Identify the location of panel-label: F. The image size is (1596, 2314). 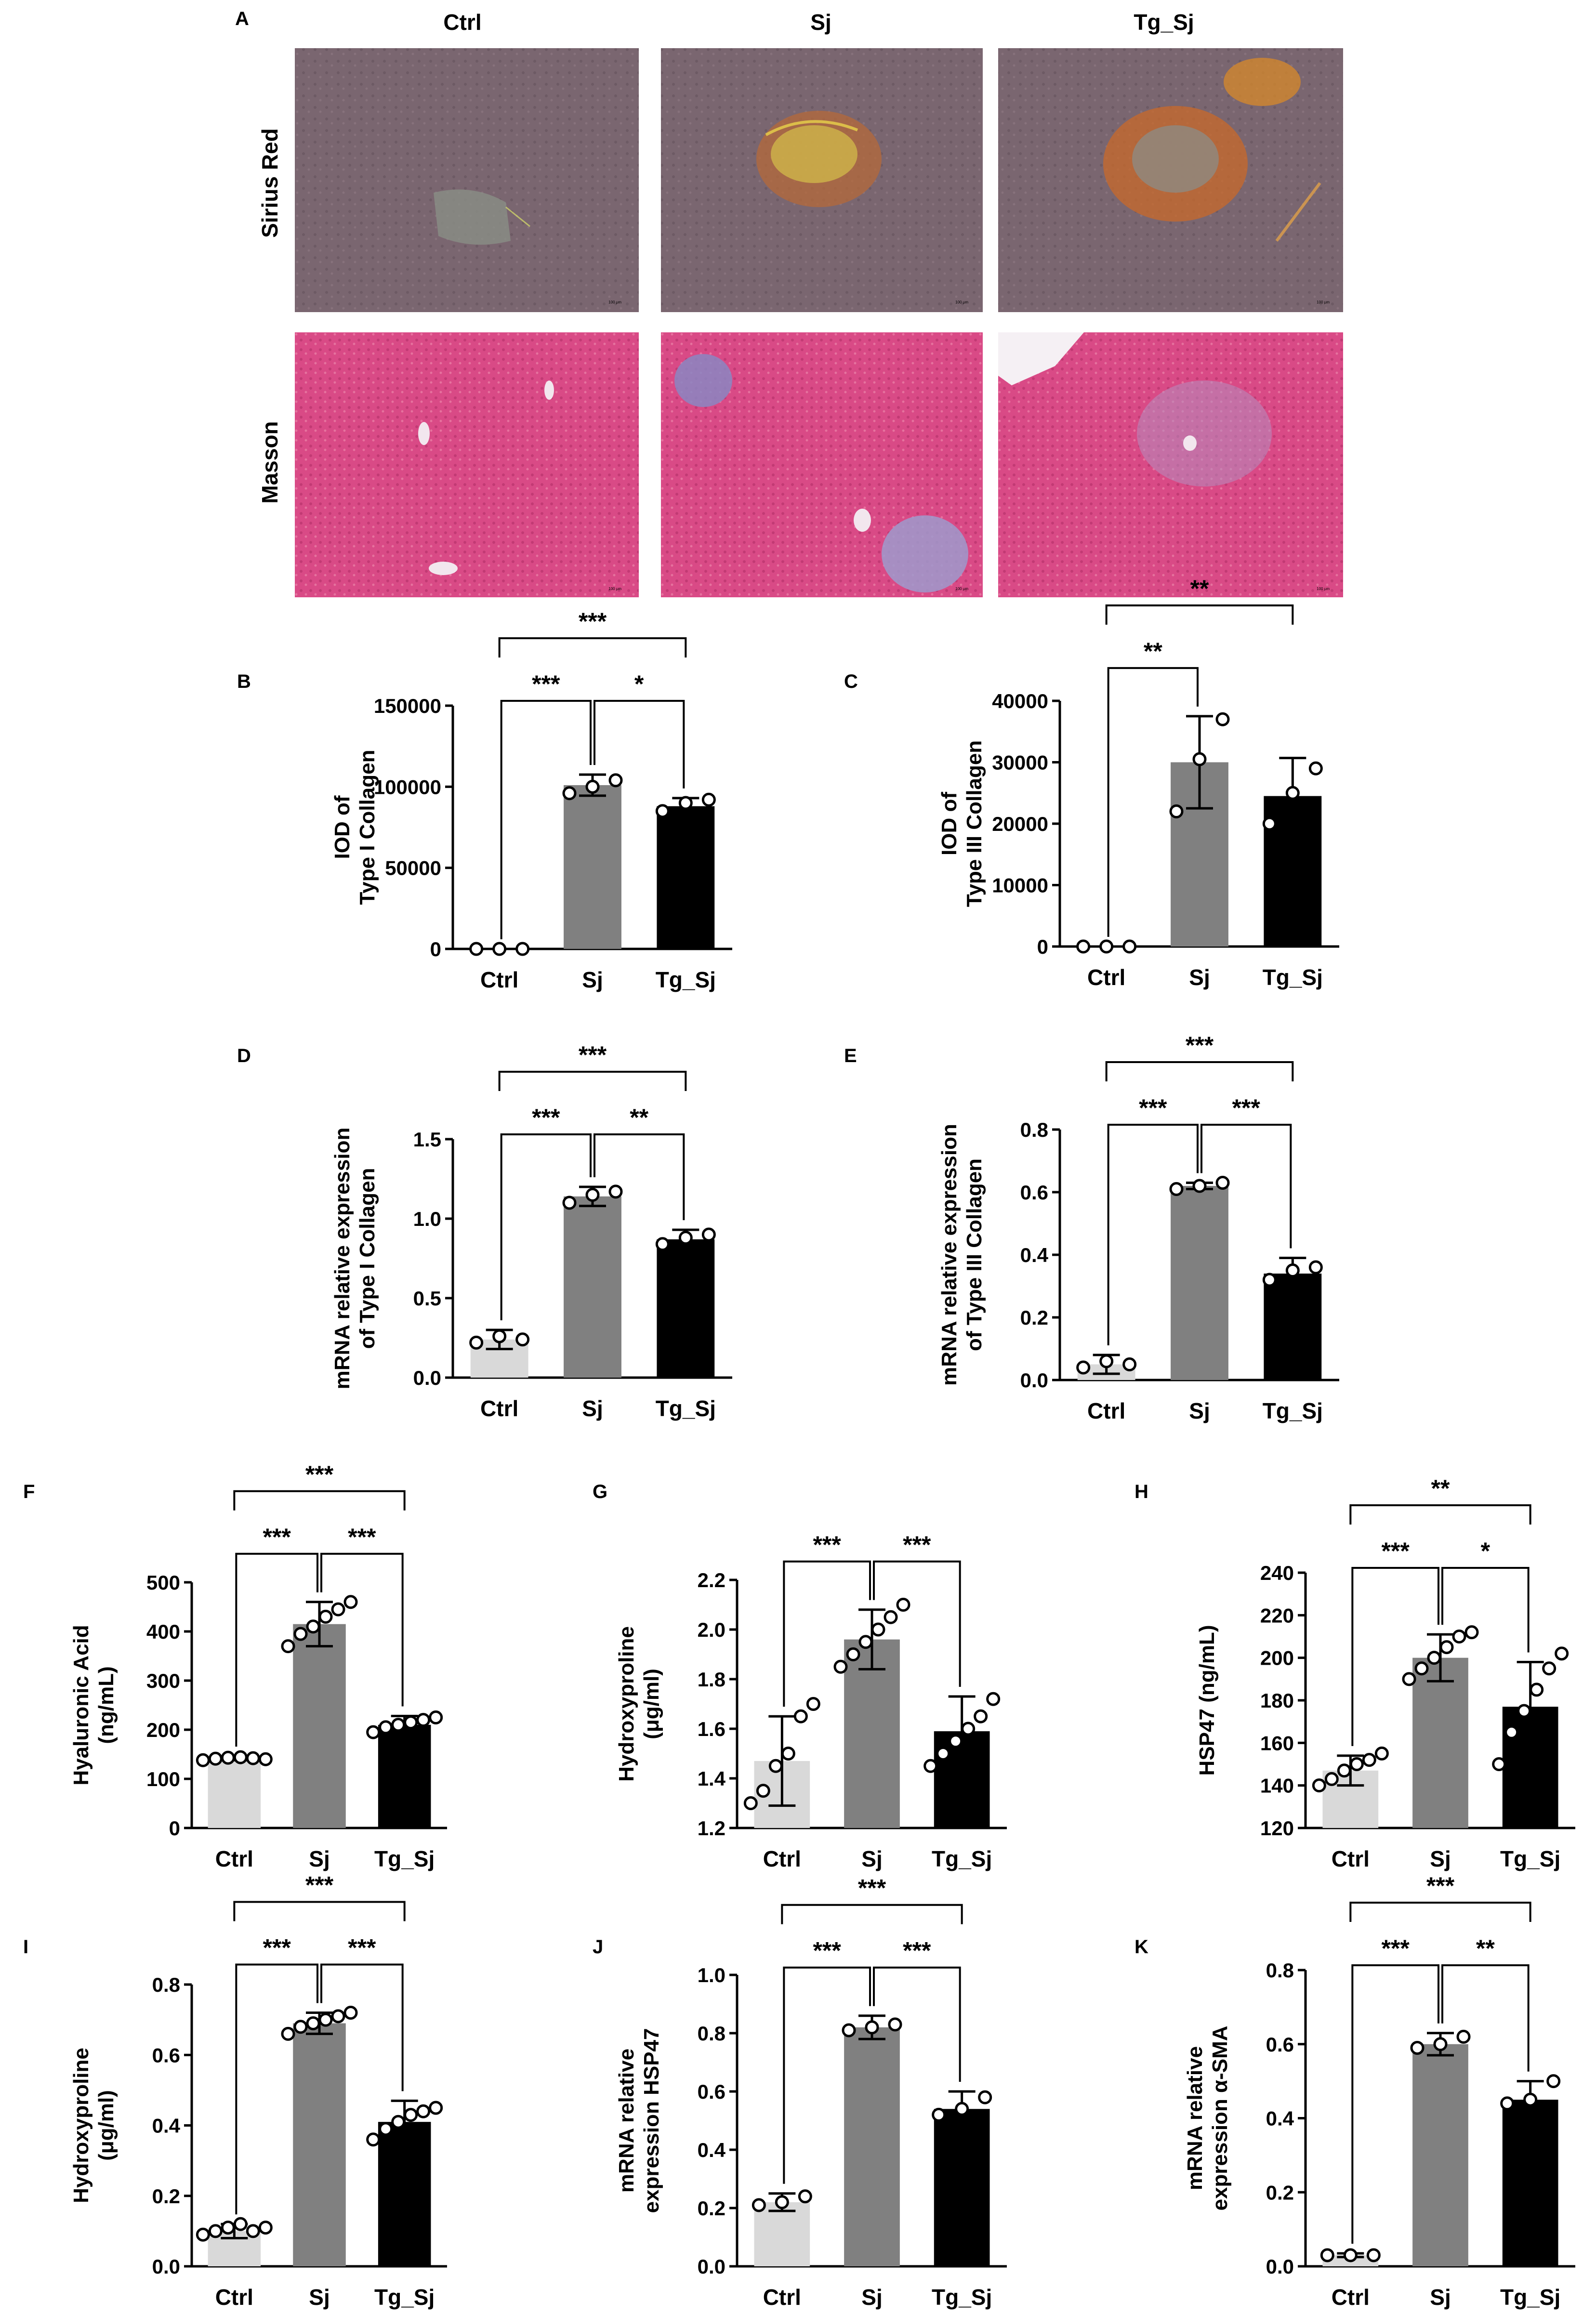
(29, 1492).